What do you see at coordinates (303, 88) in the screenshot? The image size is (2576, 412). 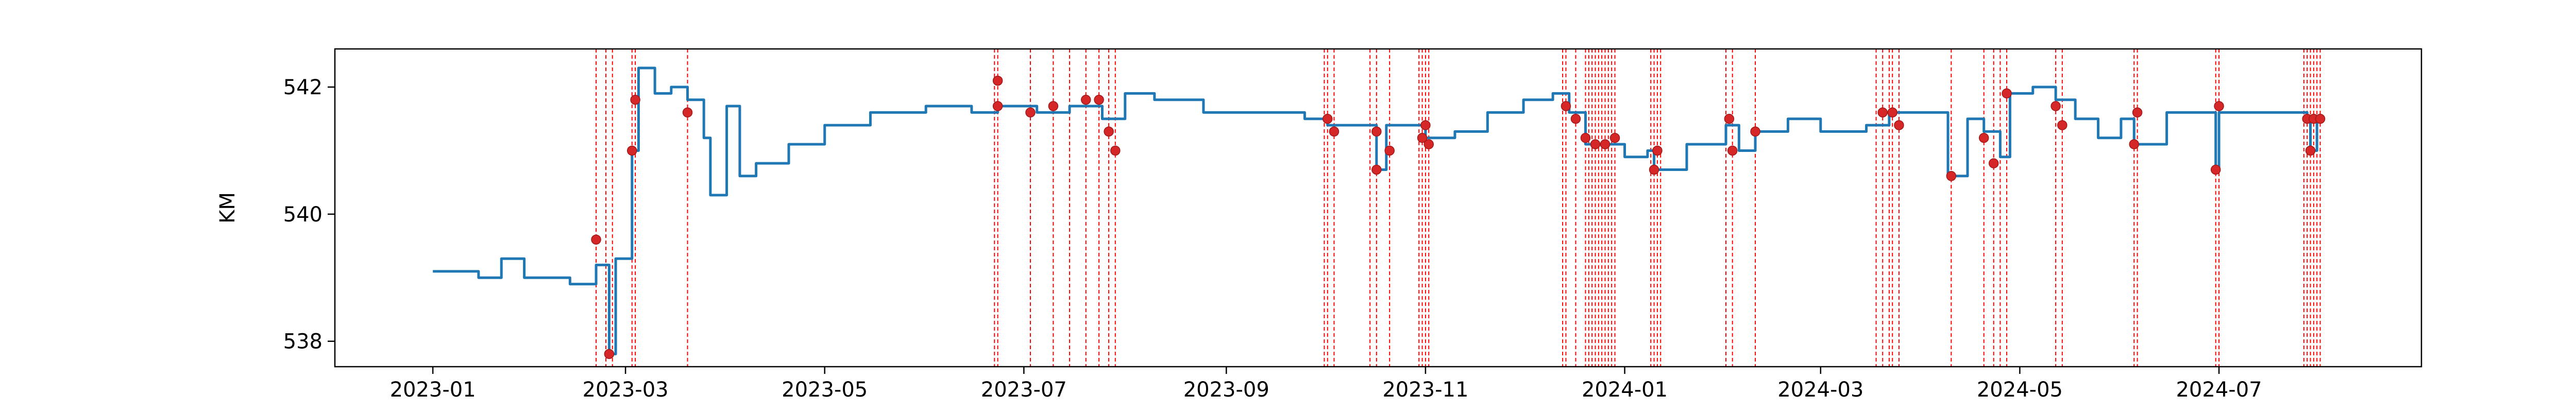 I see `y-tick-label: 542` at bounding box center [303, 88].